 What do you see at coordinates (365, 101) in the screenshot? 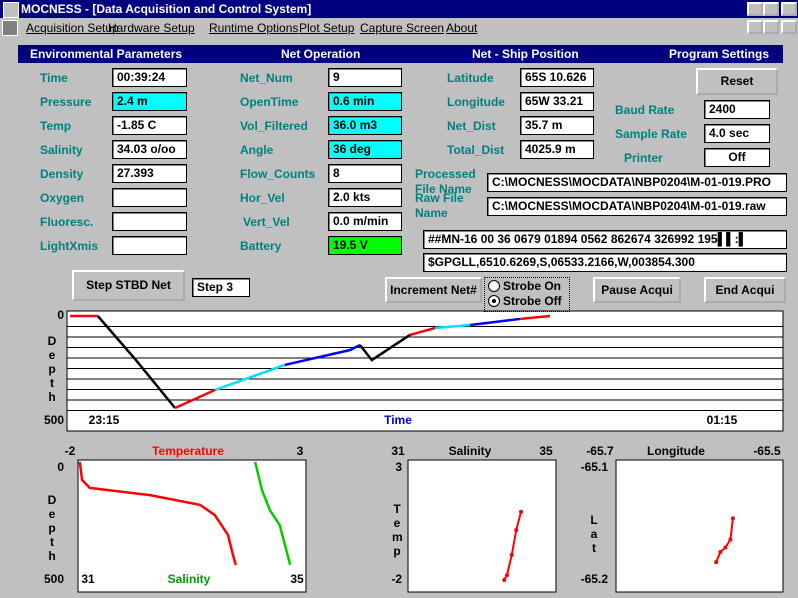
I see `field-value: 0.6 min` at bounding box center [365, 101].